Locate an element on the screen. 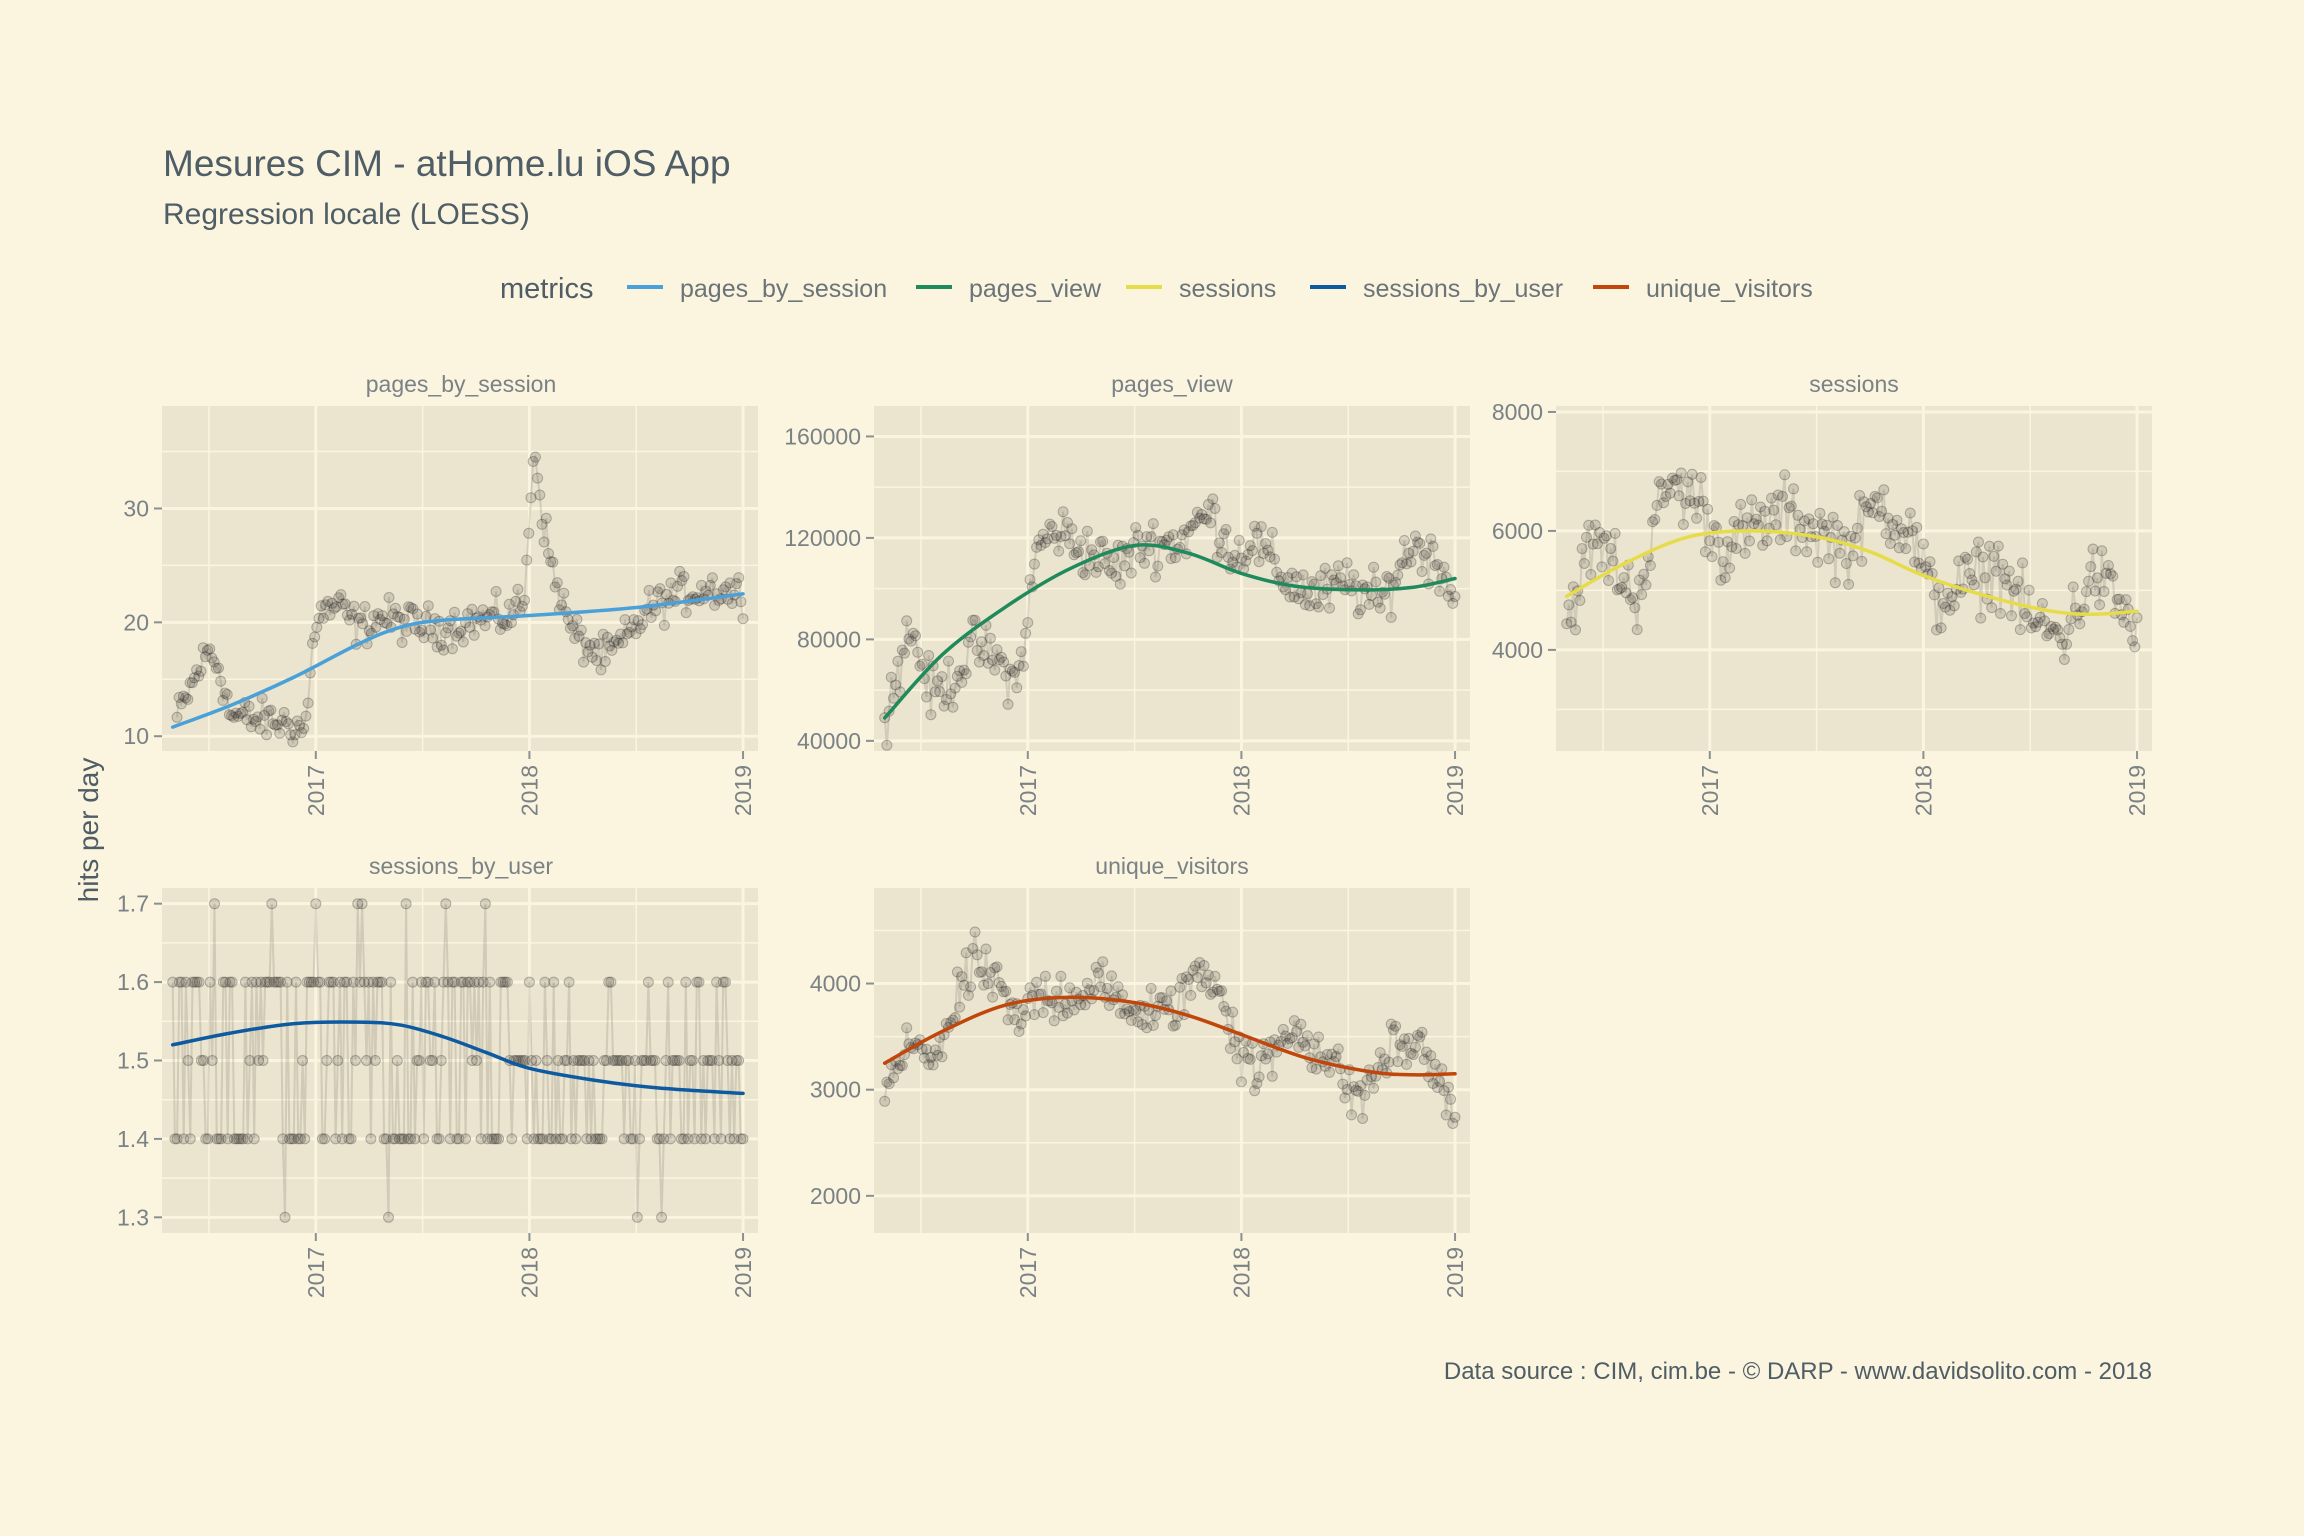 This screenshot has width=2304, height=1536. x-tick-label: 2017 is located at coordinates (316, 1272).